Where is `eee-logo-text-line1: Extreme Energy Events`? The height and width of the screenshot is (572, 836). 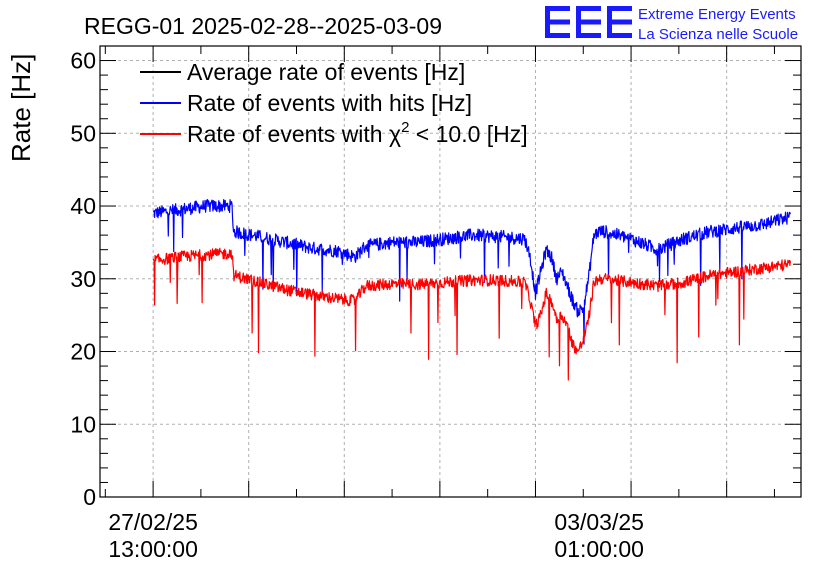
eee-logo-text-line1: Extreme Energy Events is located at coordinates (717, 14).